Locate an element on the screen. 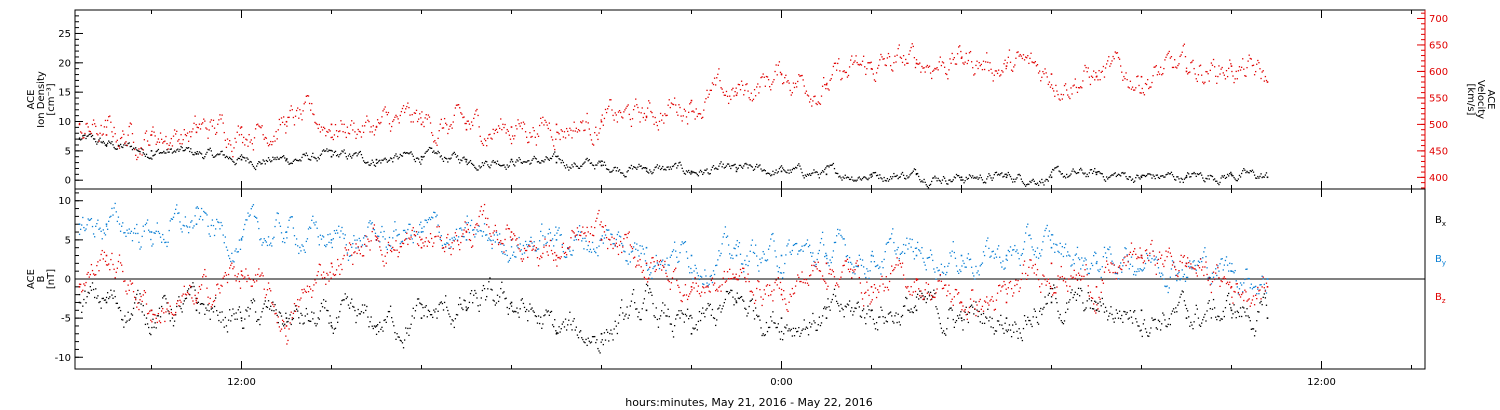 The width and height of the screenshot is (1500, 410). legend-by: By is located at coordinates (1440, 260).